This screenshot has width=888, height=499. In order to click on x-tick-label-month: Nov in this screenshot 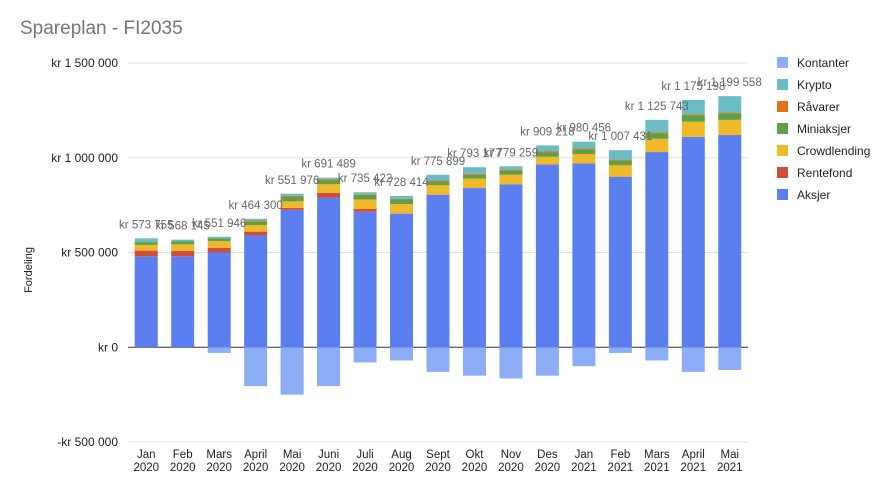, I will do `click(511, 455)`.